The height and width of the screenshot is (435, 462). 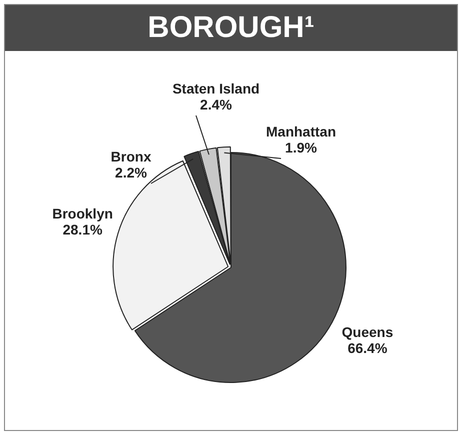 What do you see at coordinates (131, 172) in the screenshot?
I see `data-label: 2.2%` at bounding box center [131, 172].